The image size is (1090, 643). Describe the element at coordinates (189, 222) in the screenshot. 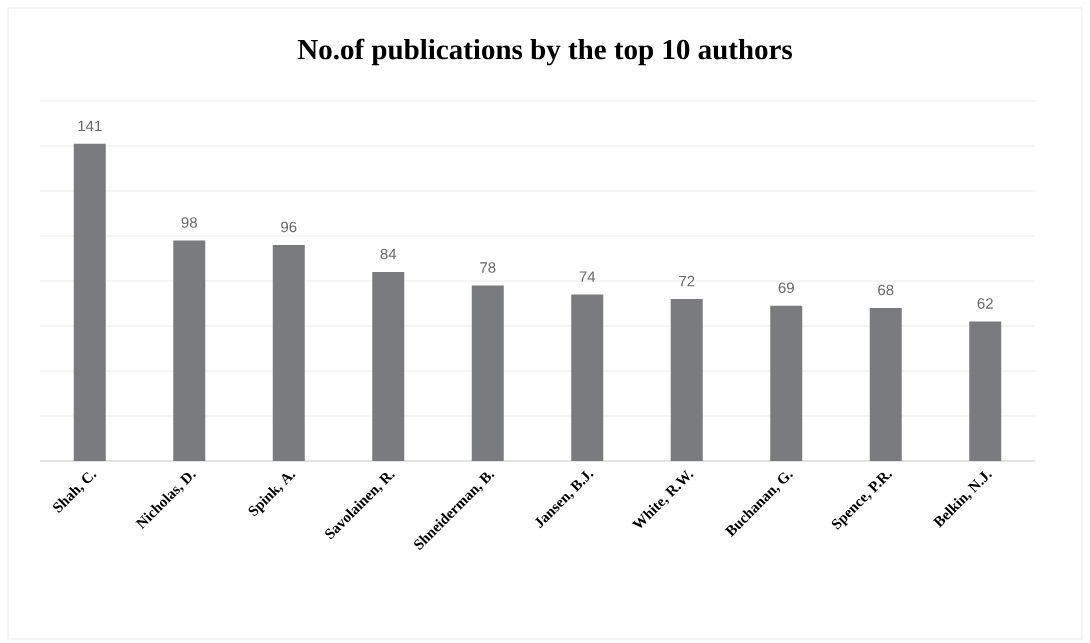

I see `data-label: 98` at that location.